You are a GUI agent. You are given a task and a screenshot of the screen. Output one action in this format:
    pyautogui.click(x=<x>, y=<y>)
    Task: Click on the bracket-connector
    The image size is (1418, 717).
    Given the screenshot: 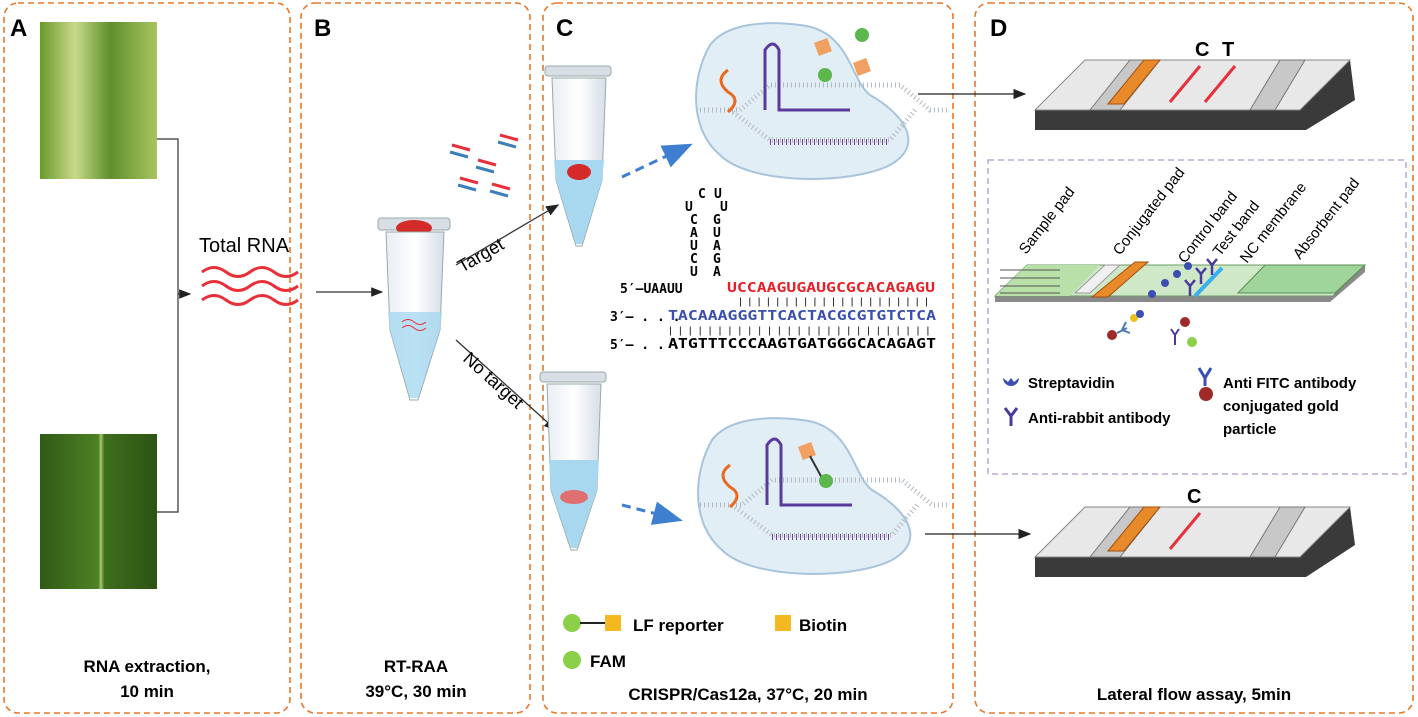 What is the action you would take?
    pyautogui.click(x=173, y=325)
    